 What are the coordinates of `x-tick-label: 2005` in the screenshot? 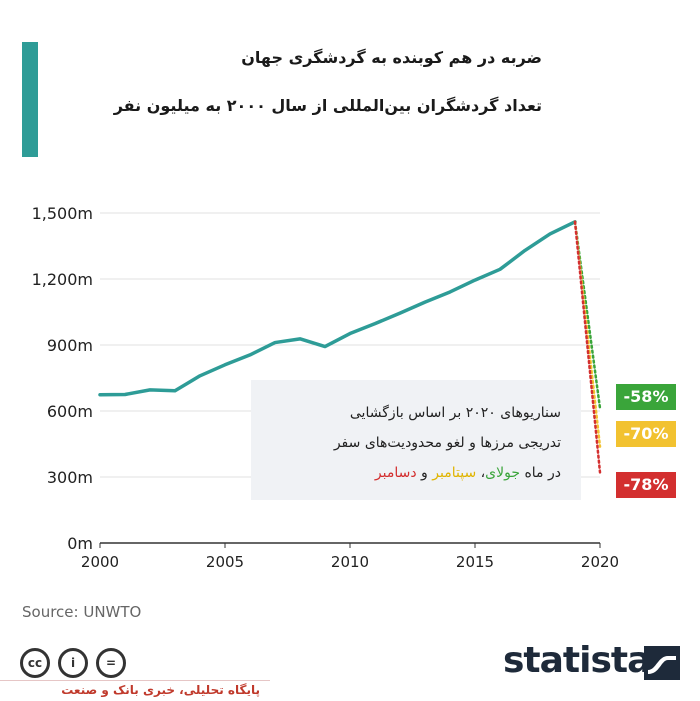 It's located at (225, 562).